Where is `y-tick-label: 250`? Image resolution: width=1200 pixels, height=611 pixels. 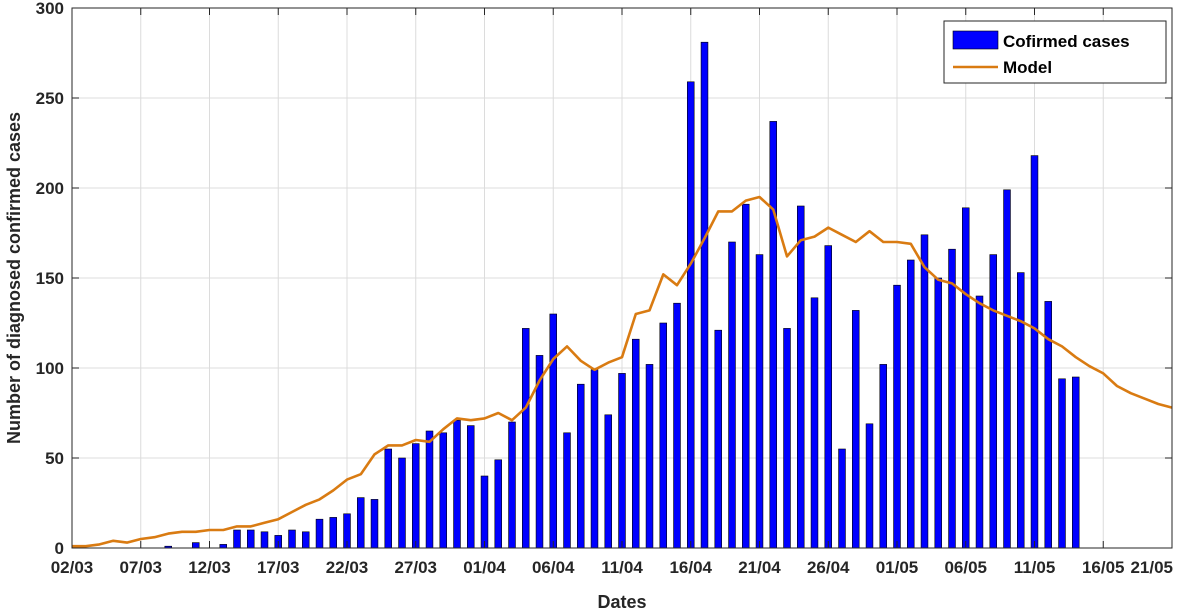
y-tick-label: 250 is located at coordinates (50, 98).